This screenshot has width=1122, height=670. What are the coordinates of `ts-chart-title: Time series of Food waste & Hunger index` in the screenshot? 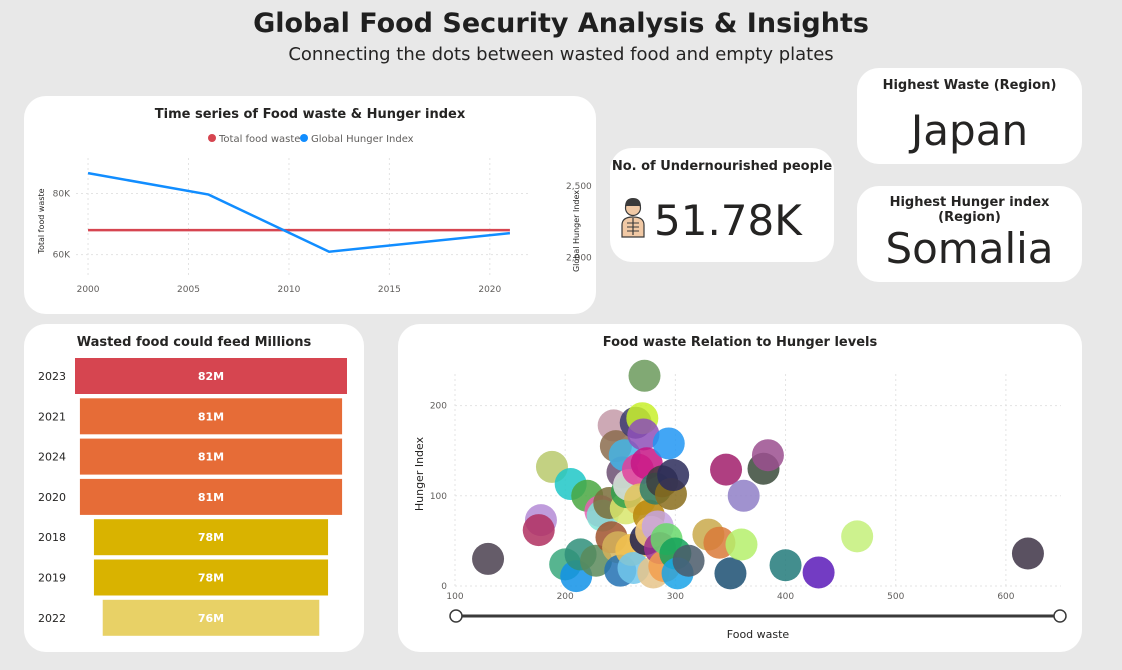 It's located at (310, 114).